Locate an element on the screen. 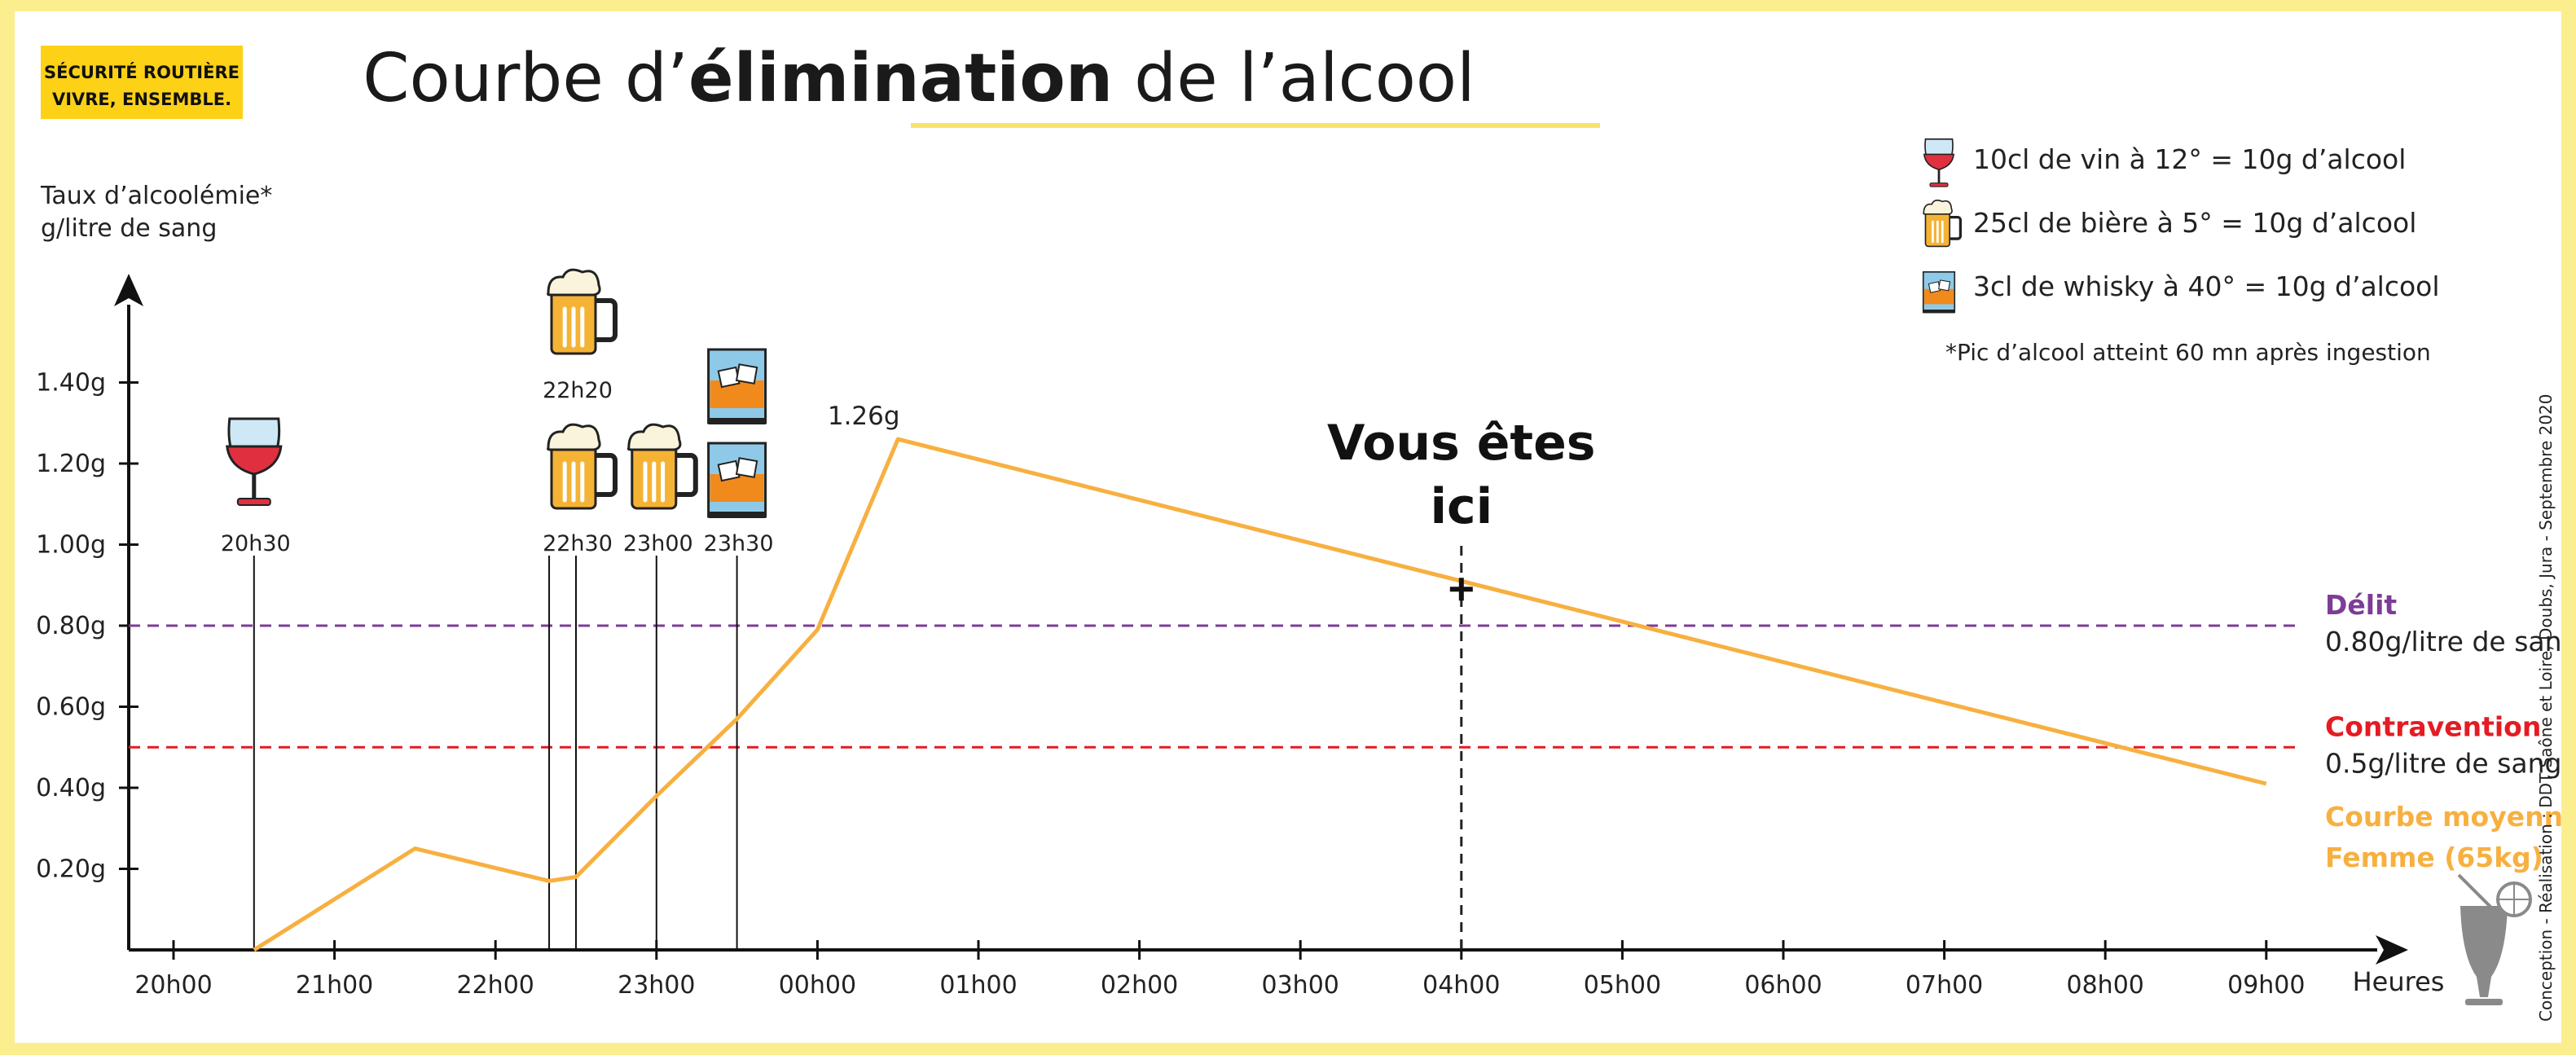  threshold-subtitle: 0.5g/litre de sang is located at coordinates (2443, 763).